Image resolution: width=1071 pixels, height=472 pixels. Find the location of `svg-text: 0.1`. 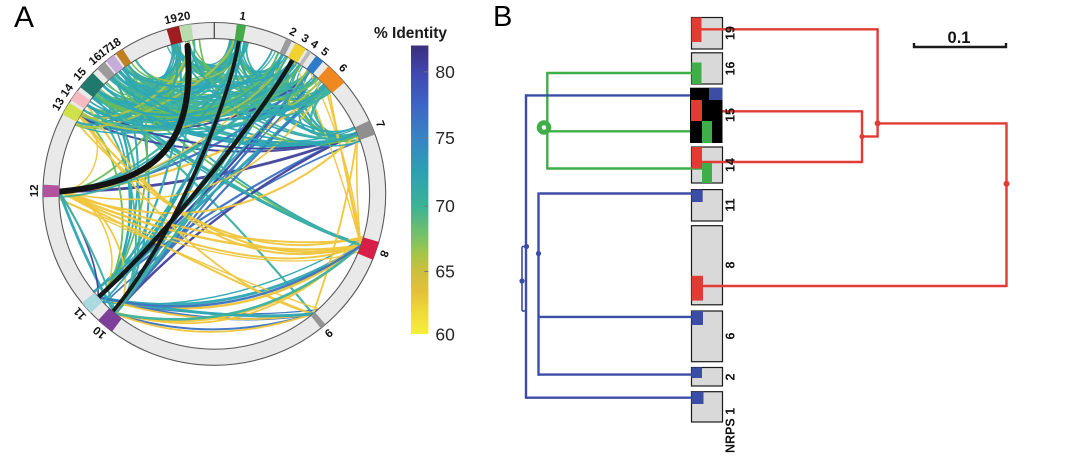

svg-text: 0.1 is located at coordinates (959, 38).